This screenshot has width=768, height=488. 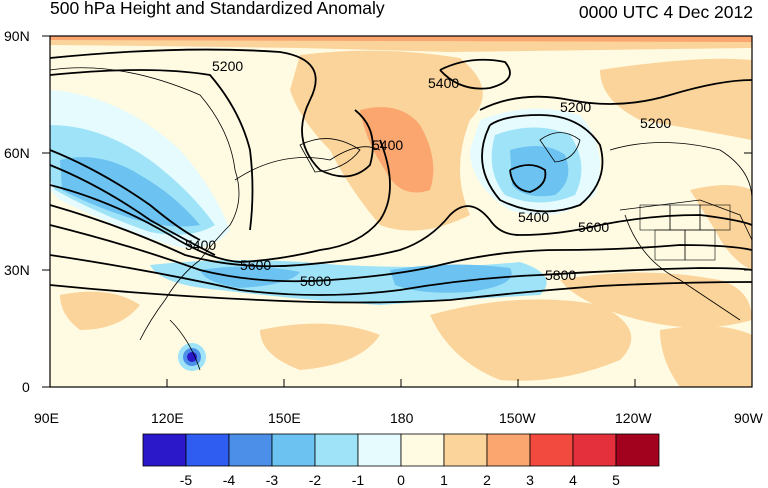 What do you see at coordinates (217, 9) in the screenshot?
I see `map-title: 500 hPa Height and Standardized Anomaly` at bounding box center [217, 9].